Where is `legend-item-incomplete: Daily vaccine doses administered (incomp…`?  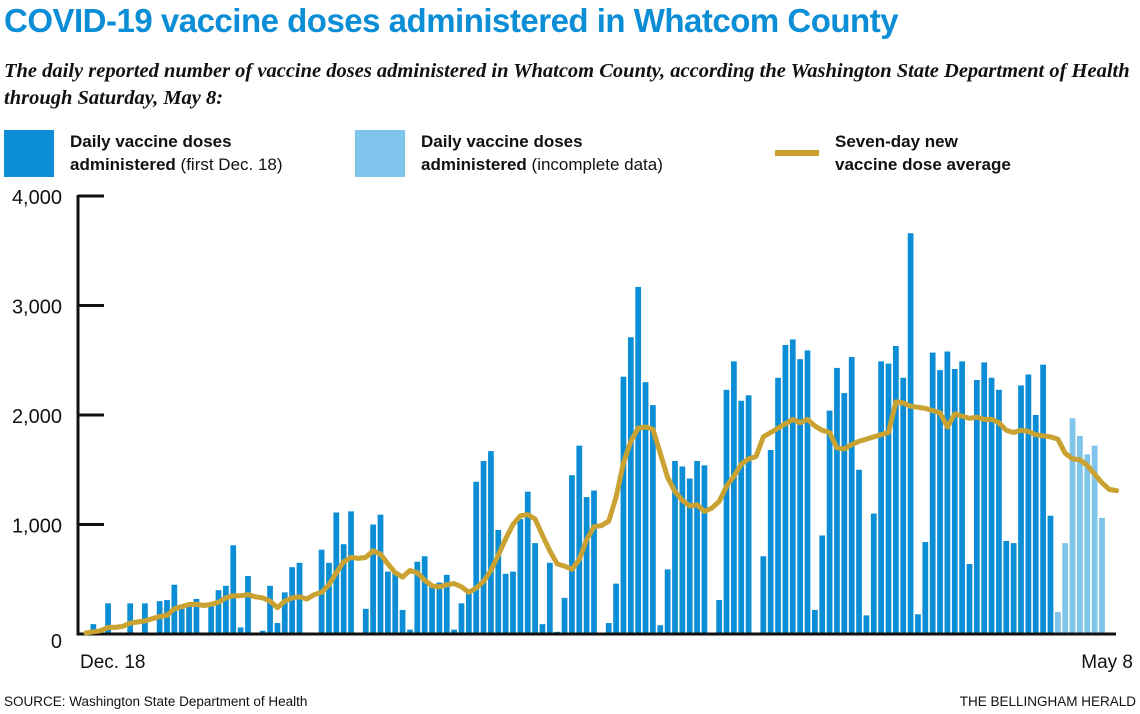 legend-item-incomplete: Daily vaccine doses administered (incomp… is located at coordinates (509, 153).